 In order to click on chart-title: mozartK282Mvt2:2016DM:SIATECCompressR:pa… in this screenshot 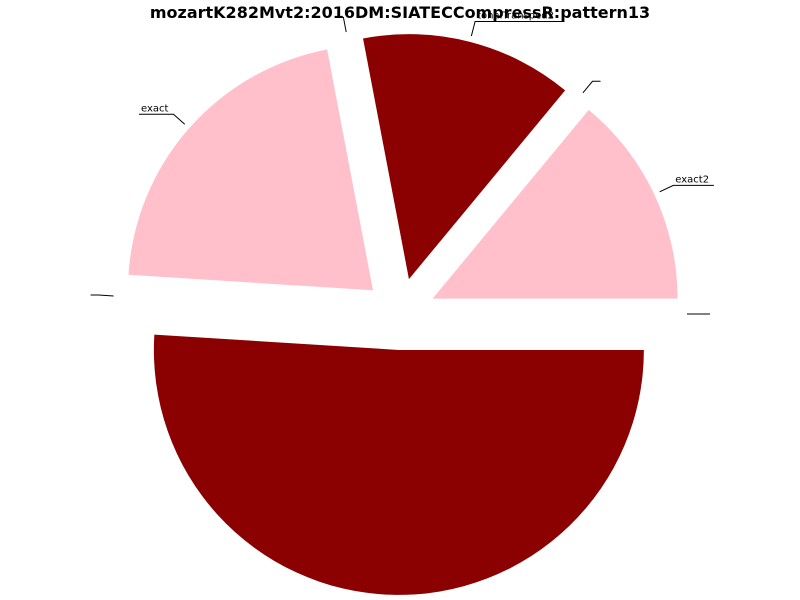, I will do `click(400, 12)`.